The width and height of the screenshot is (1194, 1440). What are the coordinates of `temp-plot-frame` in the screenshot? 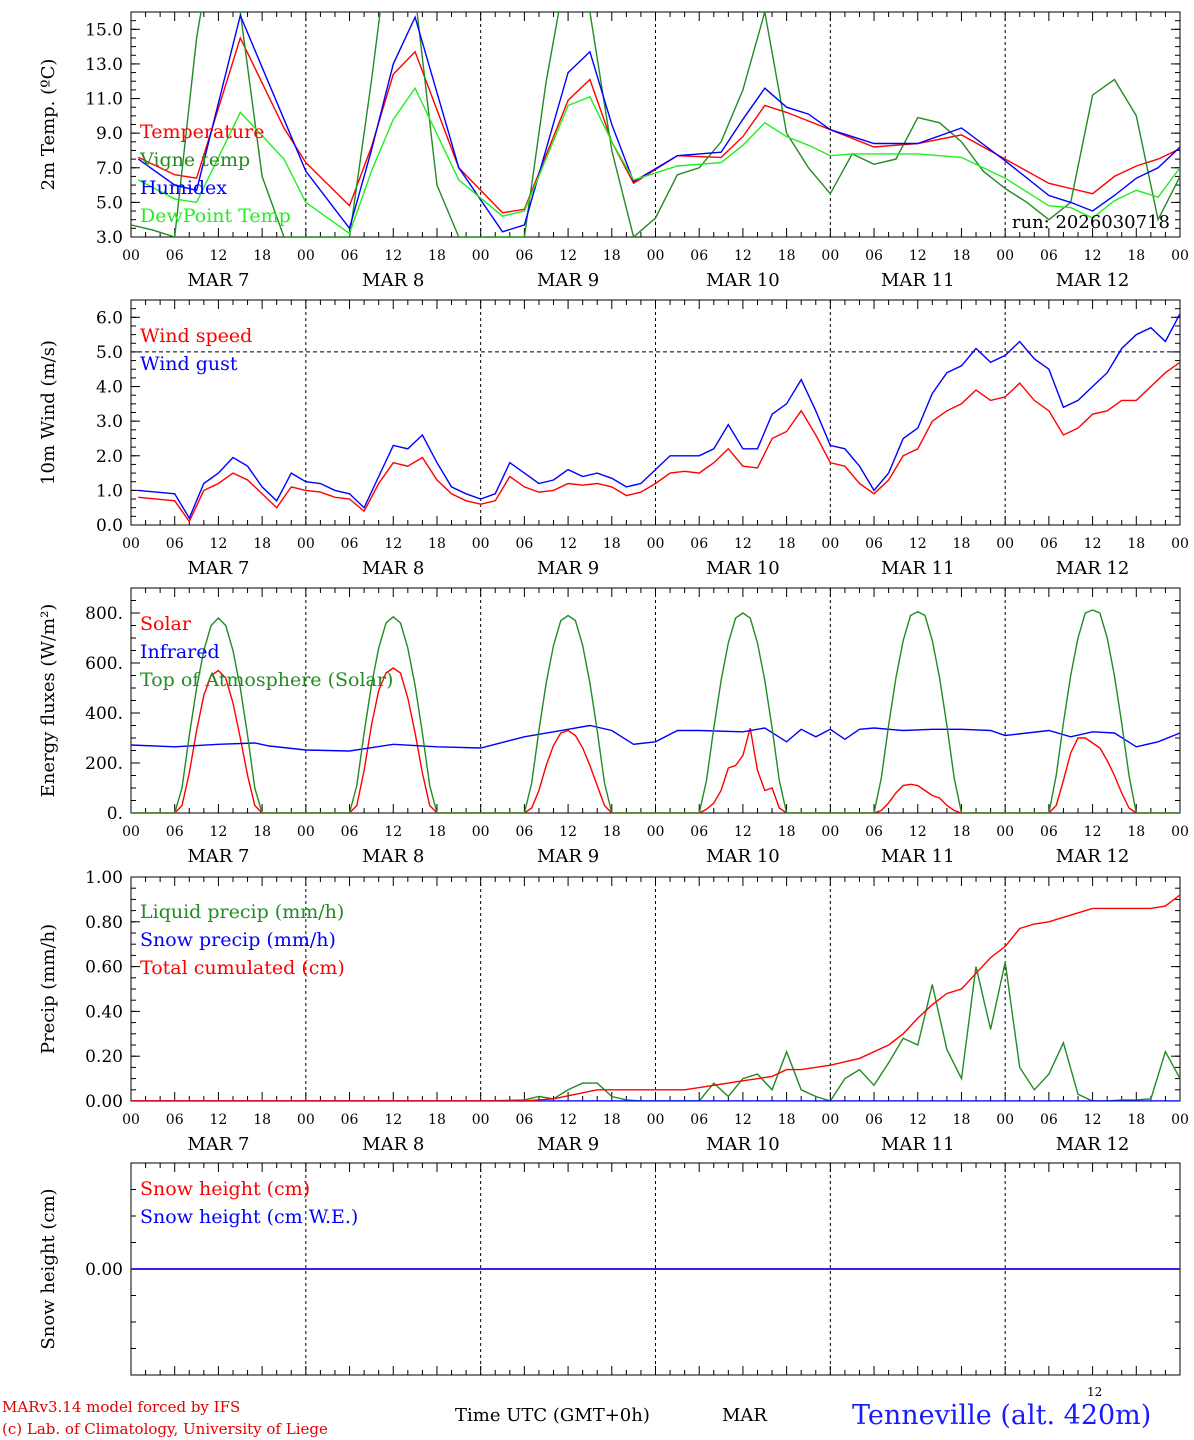 It's located at (655, 124).